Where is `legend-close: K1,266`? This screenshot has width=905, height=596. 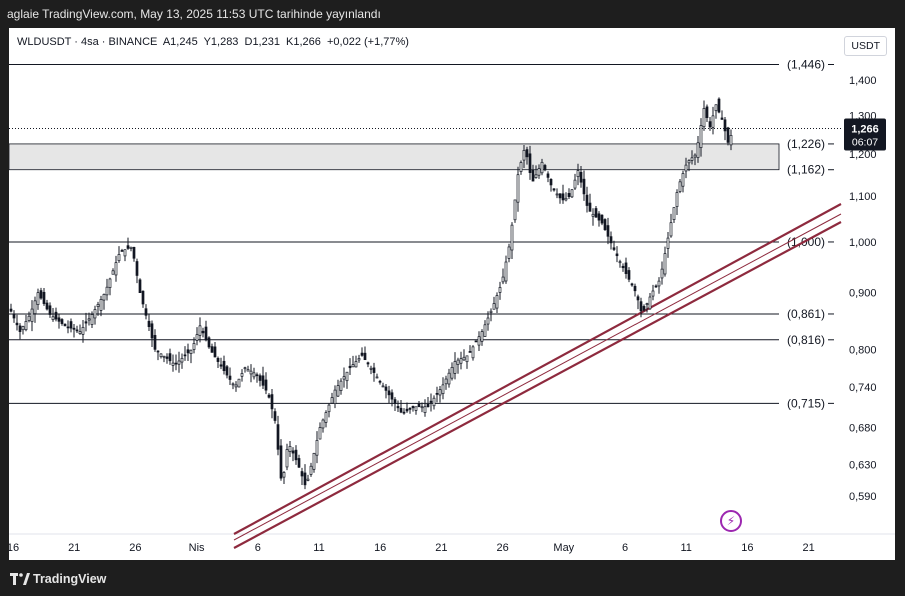 legend-close: K1,266 is located at coordinates (303, 42).